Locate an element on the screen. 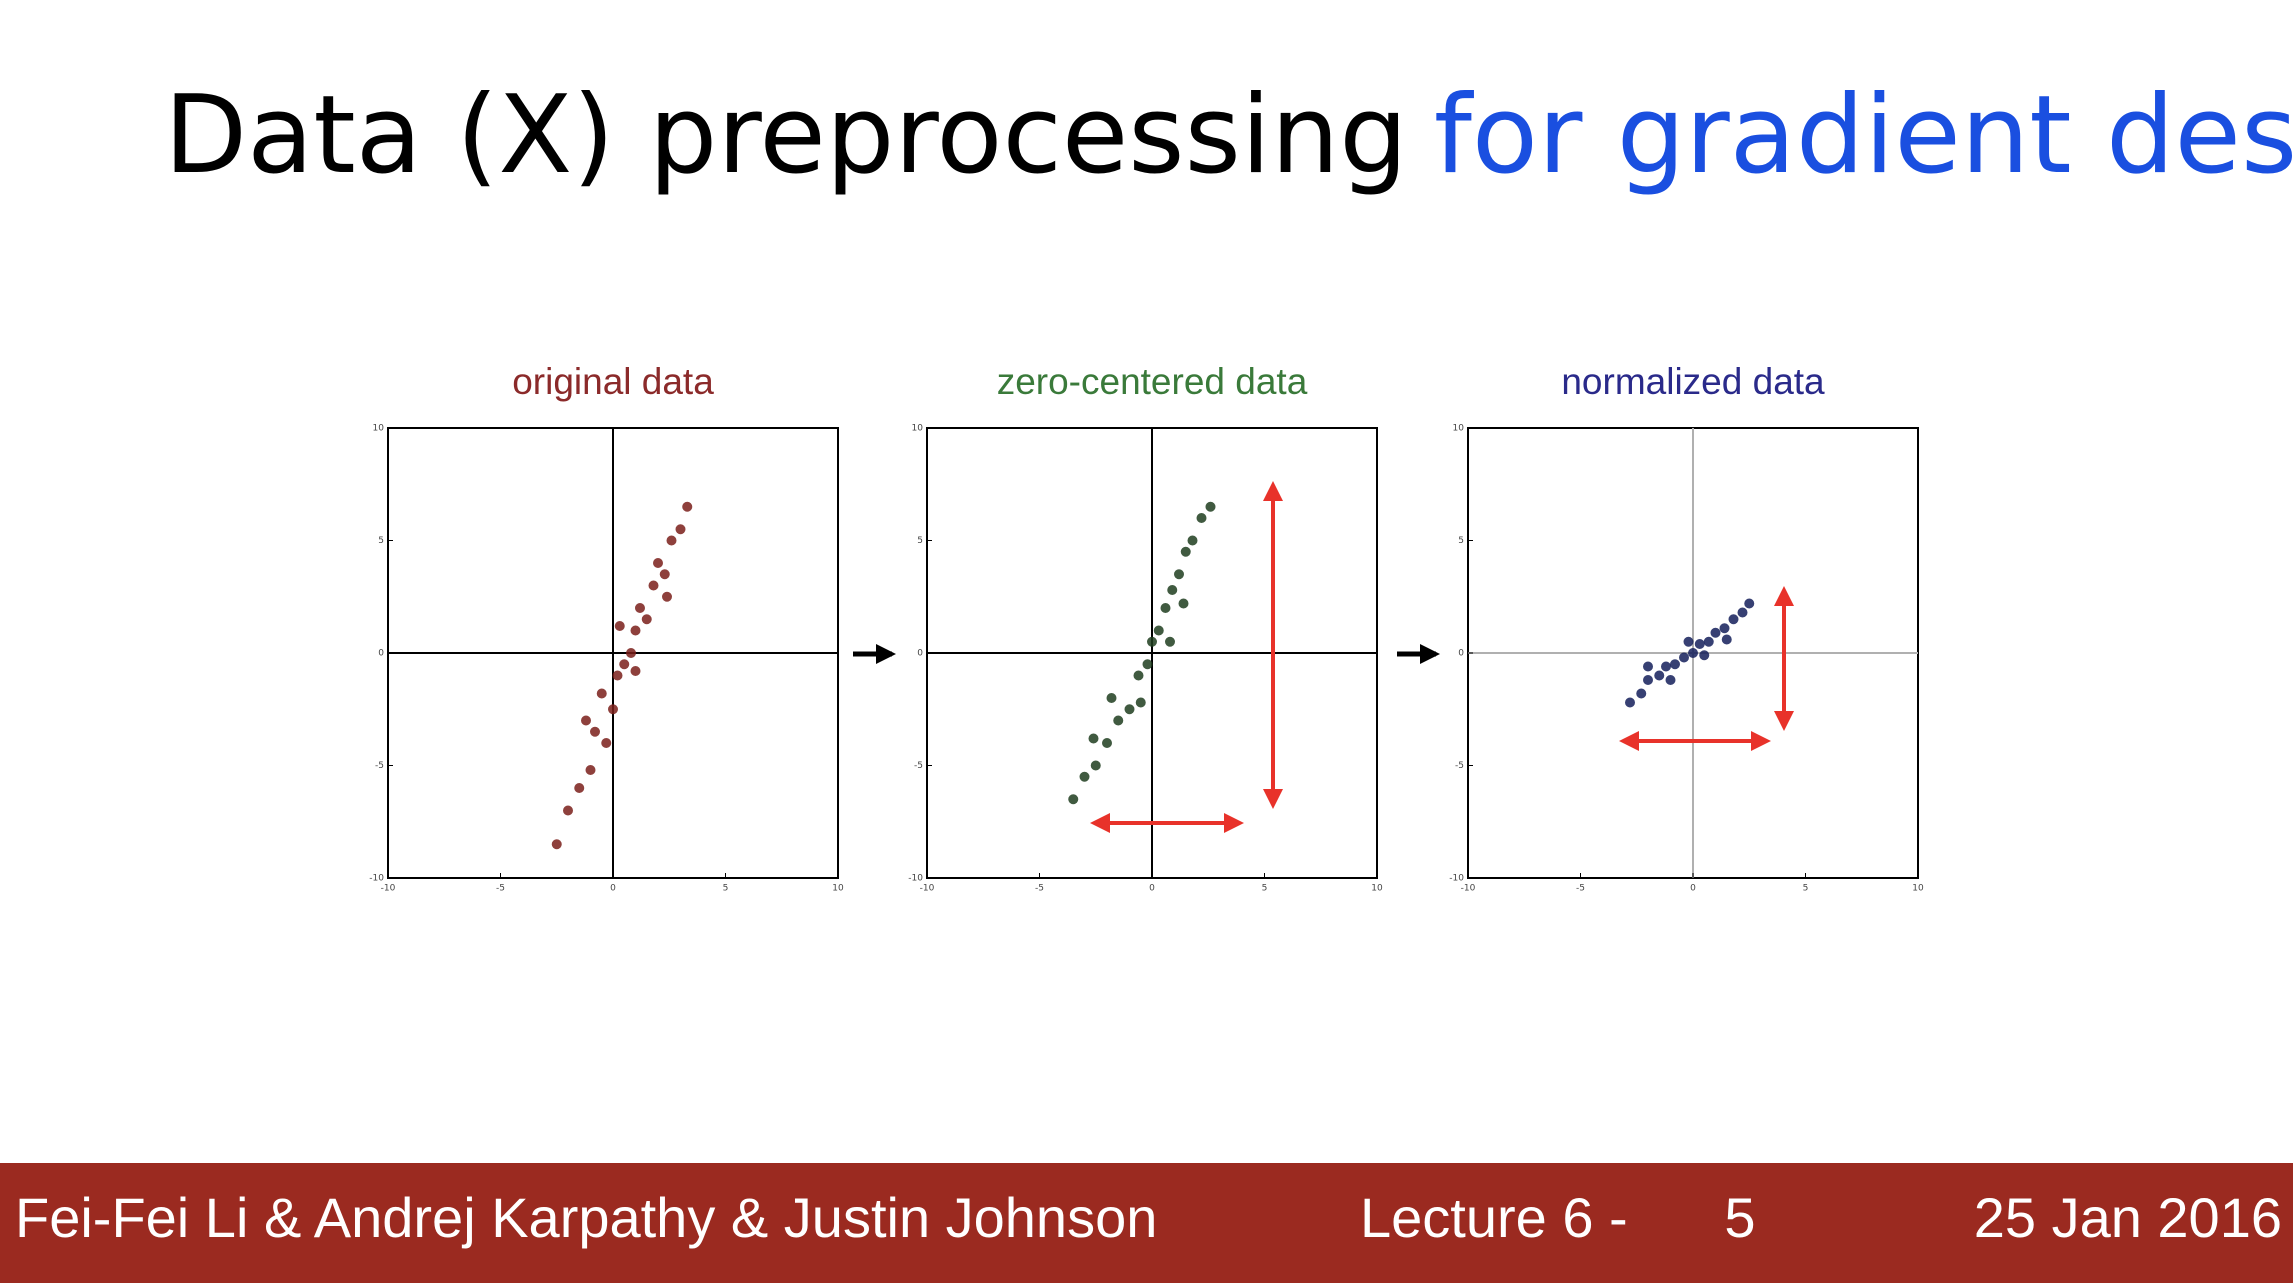 The height and width of the screenshot is (1283, 2293). title-highlight: for gradient descent is located at coordinates (1863, 135).